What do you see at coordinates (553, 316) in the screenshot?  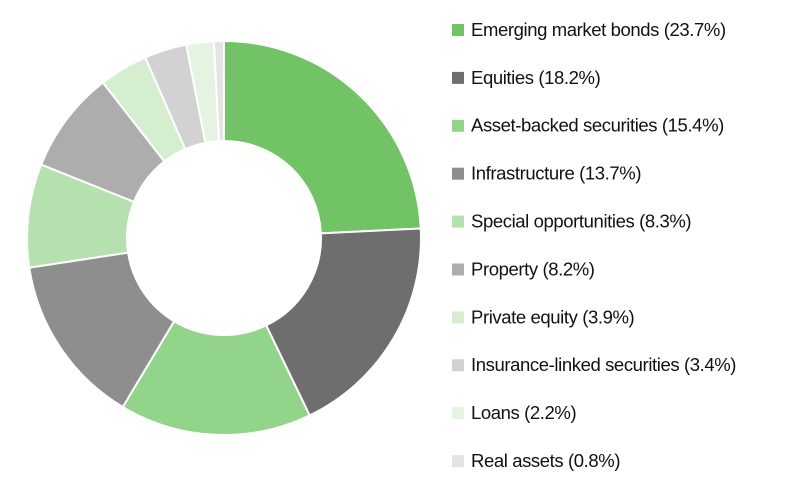 I see `legend-label: Private equity (3.9%)` at bounding box center [553, 316].